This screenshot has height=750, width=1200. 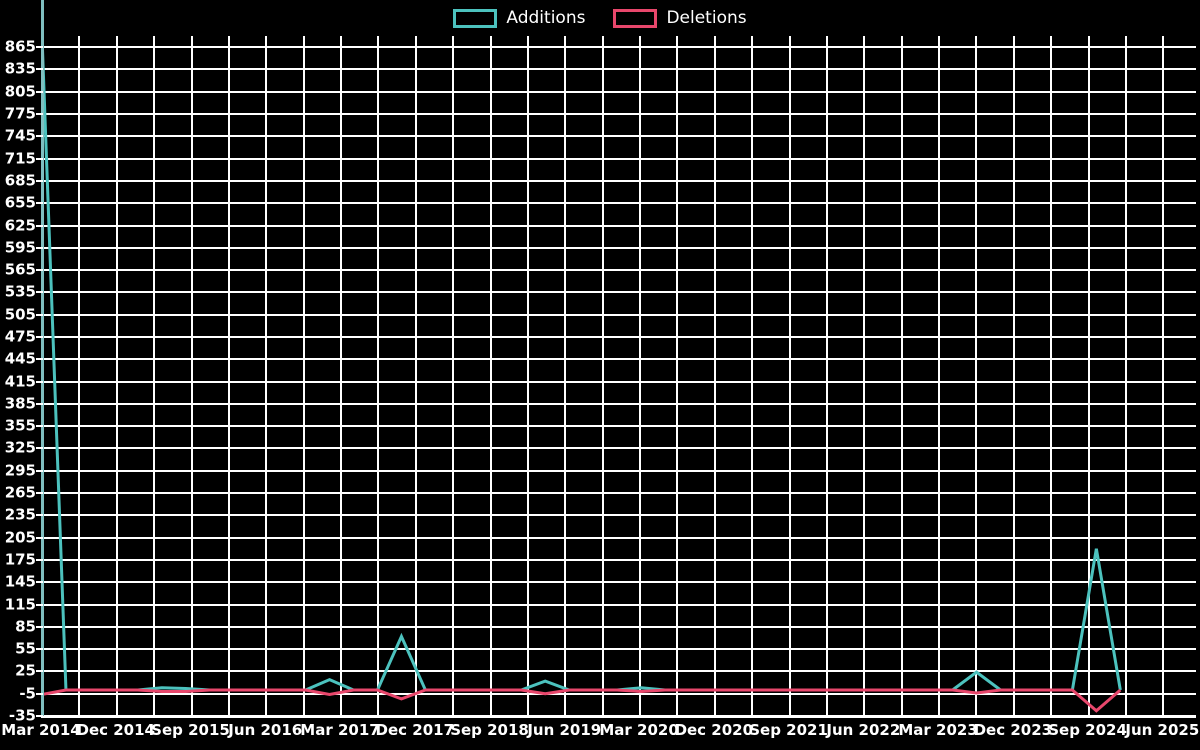 I want to click on x-axis-line, so click(x=618, y=717).